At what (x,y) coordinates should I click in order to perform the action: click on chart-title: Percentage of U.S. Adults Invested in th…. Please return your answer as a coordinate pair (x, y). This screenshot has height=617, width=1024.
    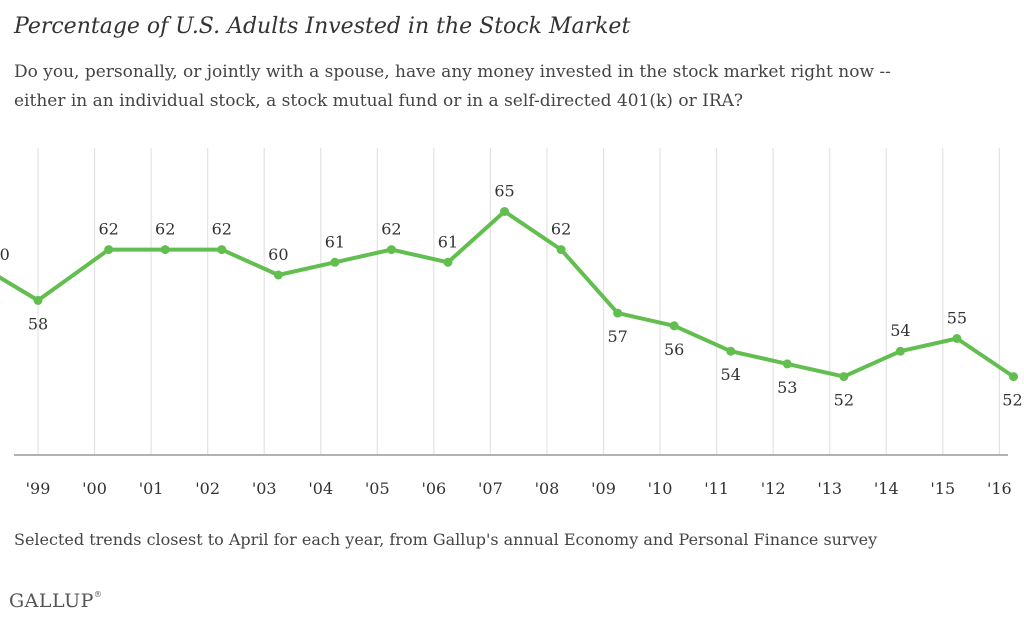
    Looking at the image, I should click on (322, 26).